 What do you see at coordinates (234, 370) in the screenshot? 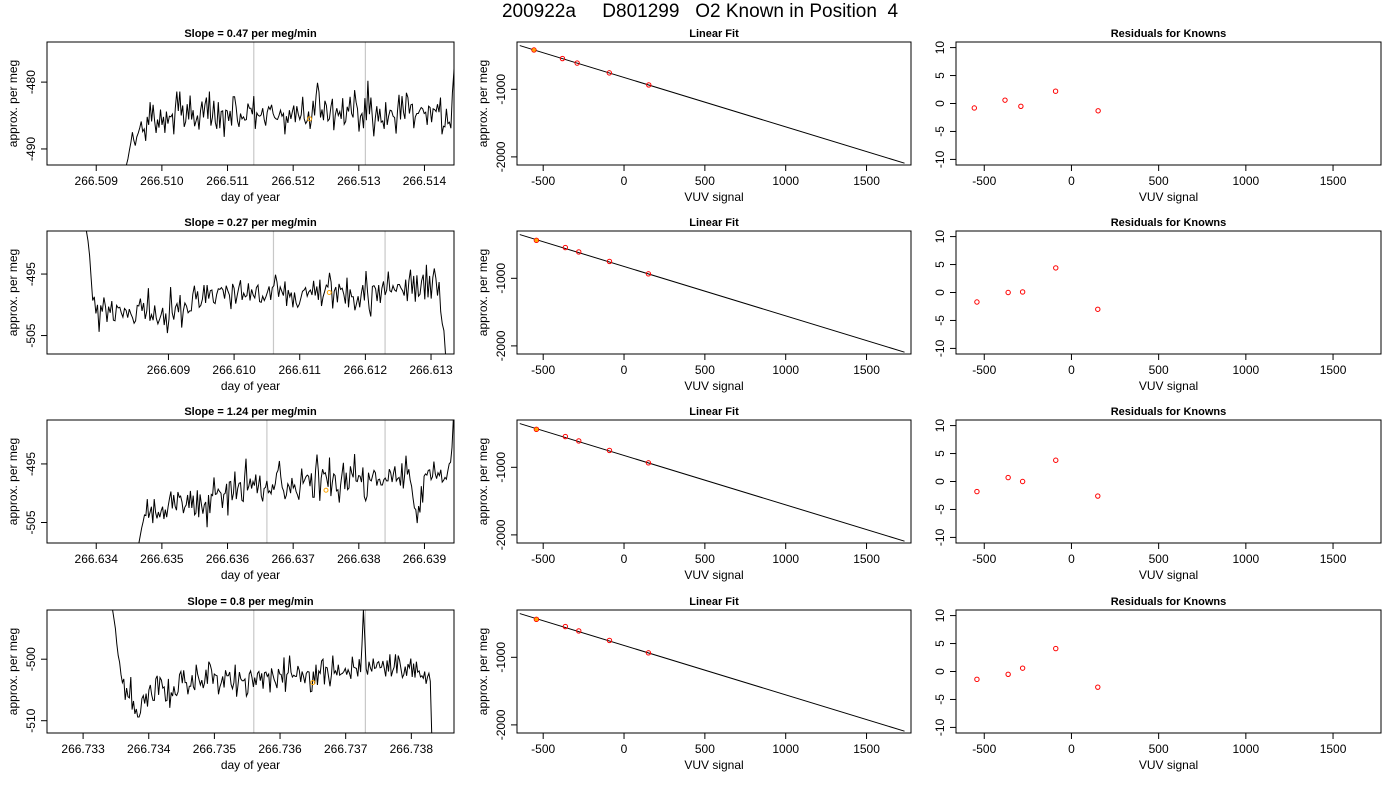
I see `x-tick-label: 266.610` at bounding box center [234, 370].